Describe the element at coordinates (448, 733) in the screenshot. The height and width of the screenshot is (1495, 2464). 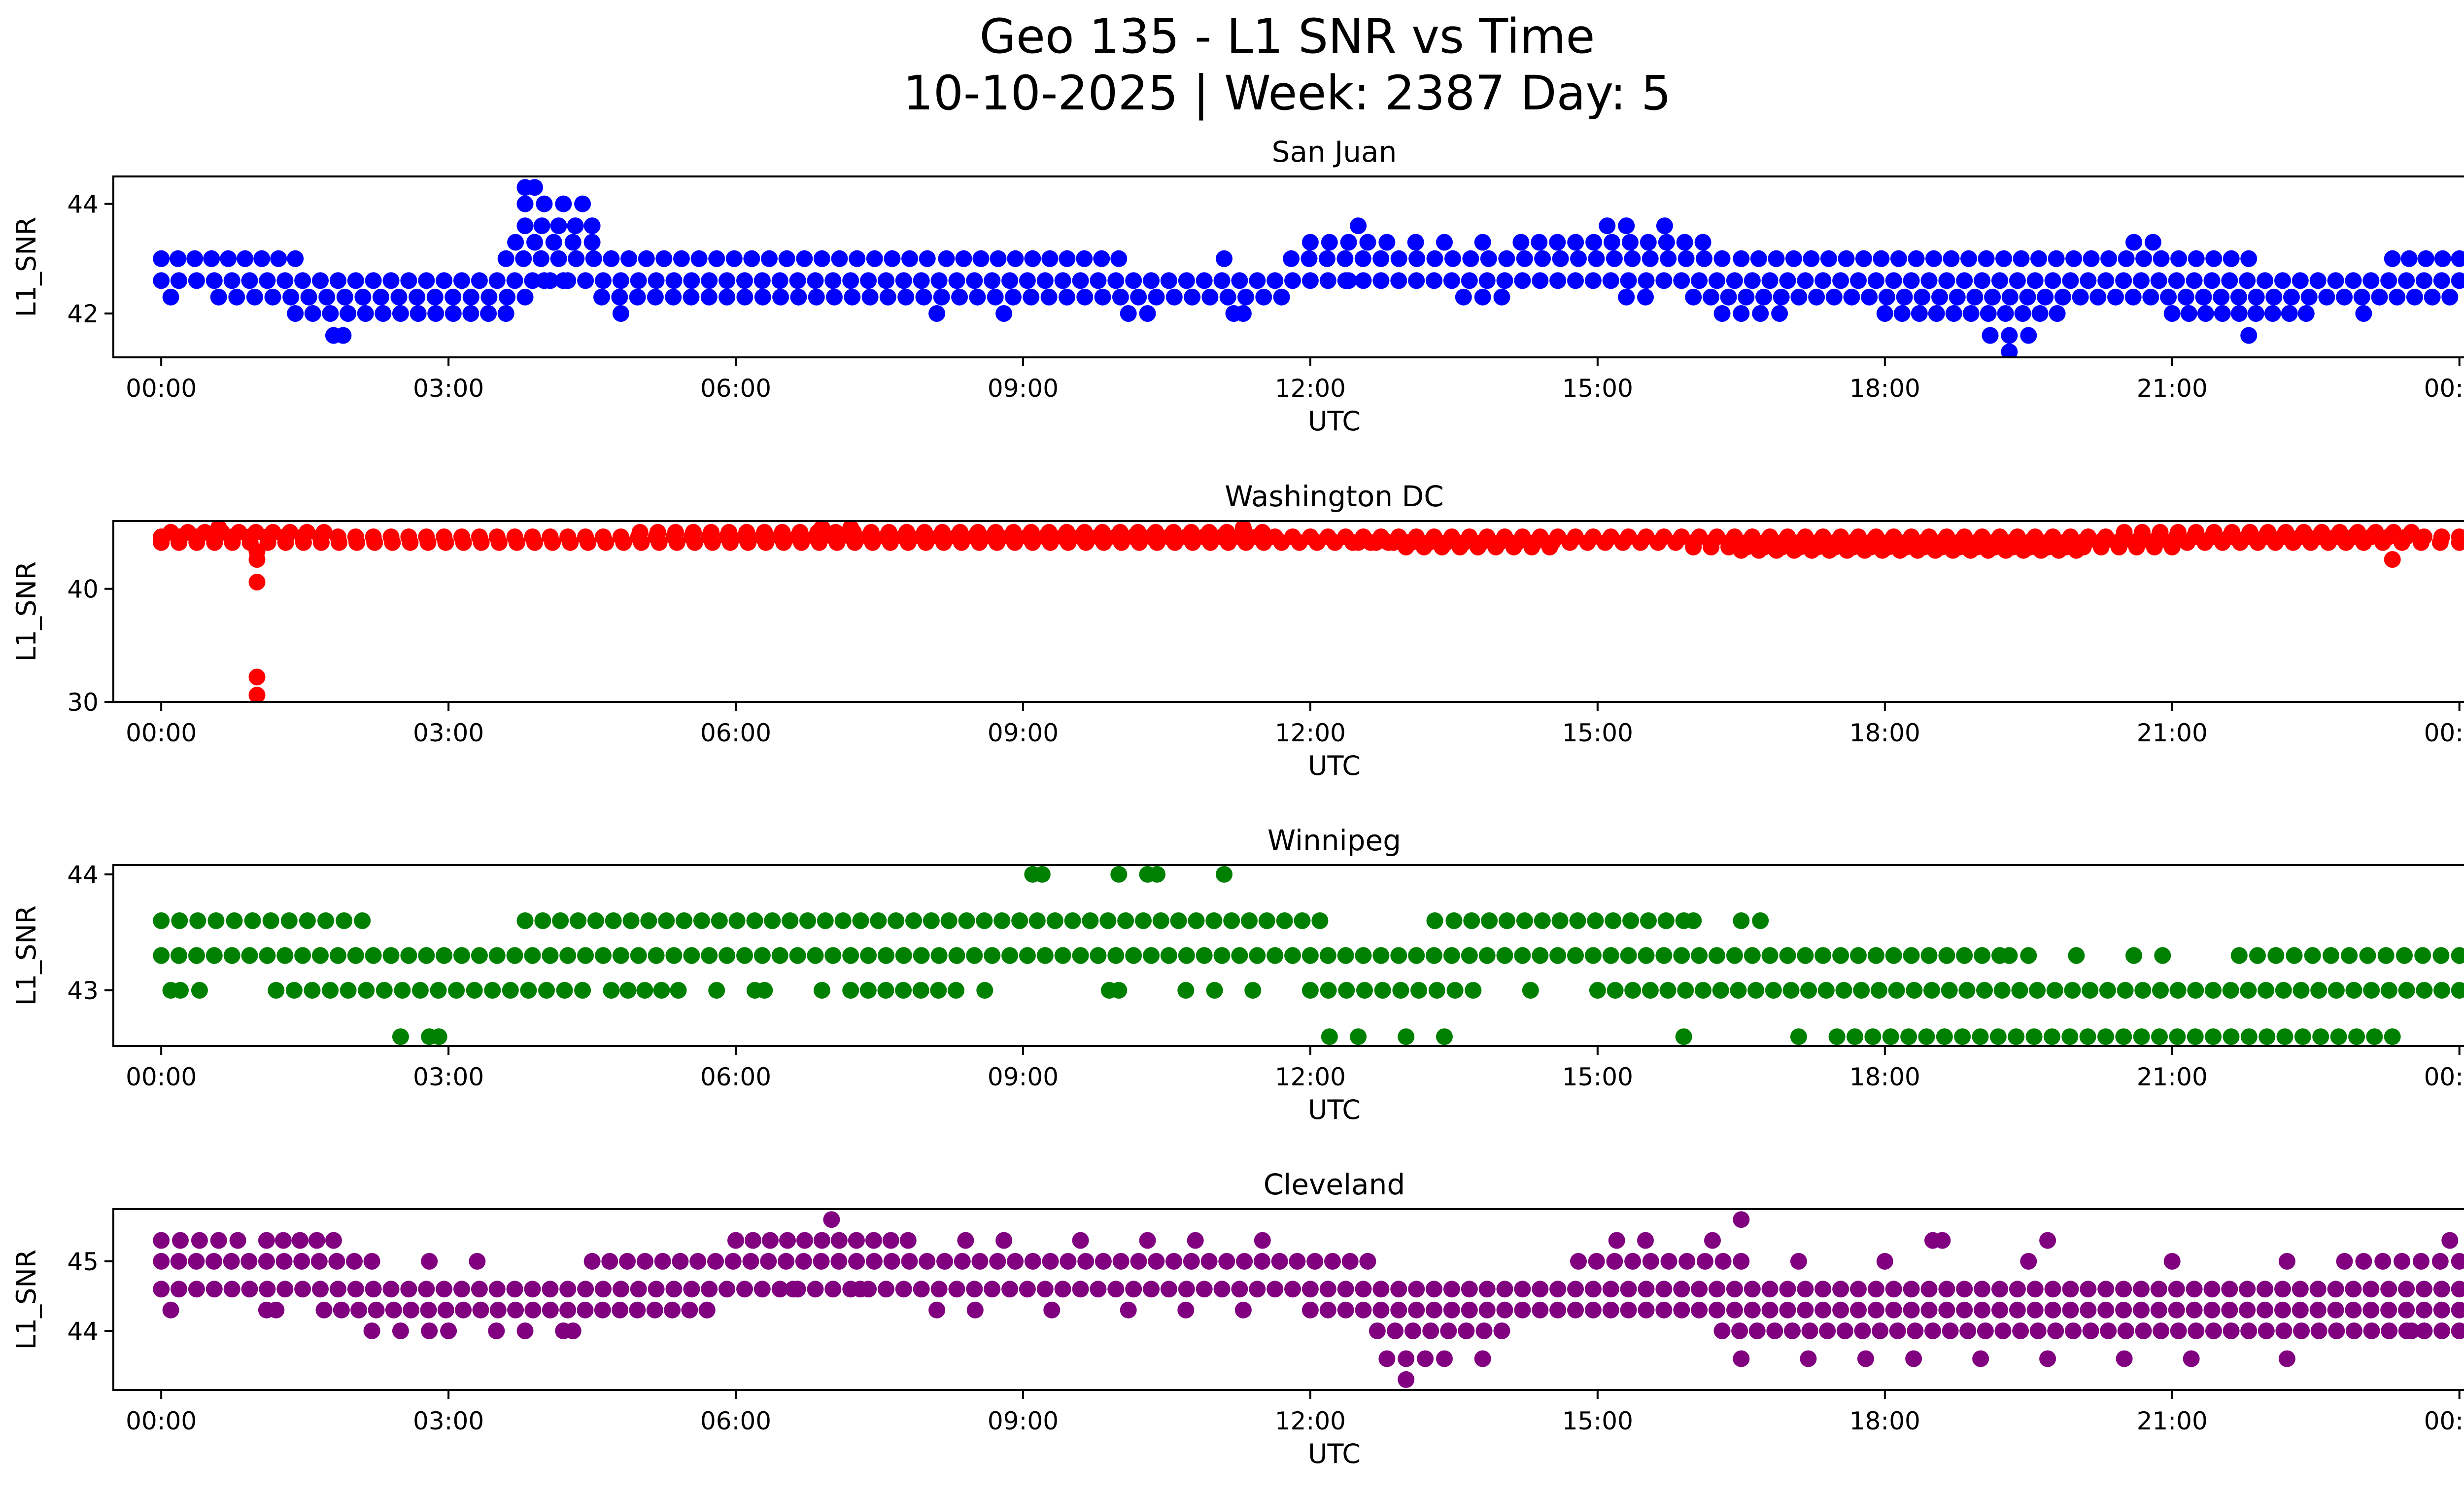
I see `x-tick-label: 03:00` at that location.